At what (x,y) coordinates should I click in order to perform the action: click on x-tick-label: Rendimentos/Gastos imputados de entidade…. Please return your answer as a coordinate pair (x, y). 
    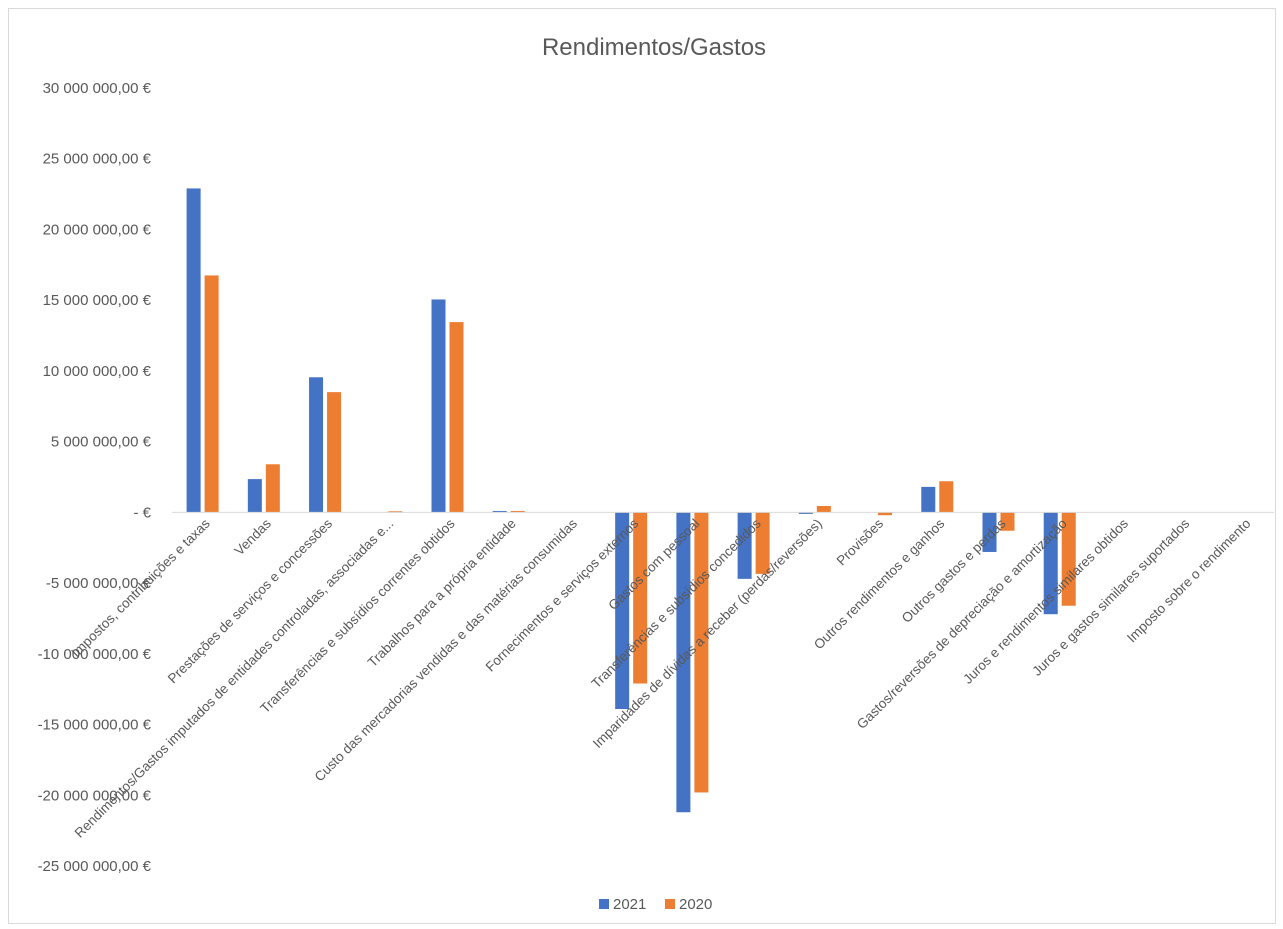
    Looking at the image, I should click on (234, 678).